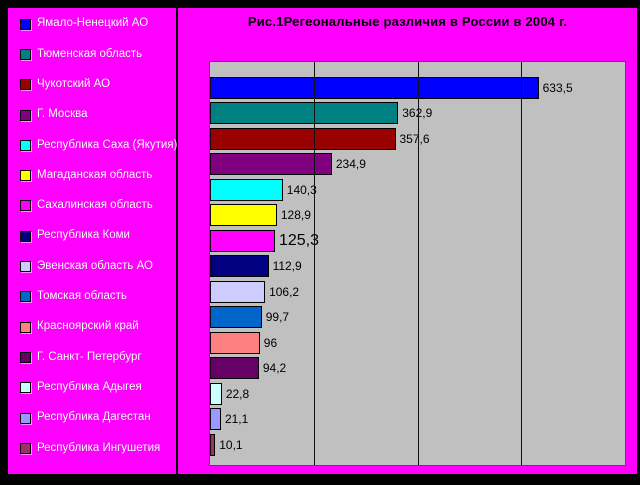 This screenshot has width=640, height=485. I want to click on bar-value-label: 234,9, so click(350, 164).